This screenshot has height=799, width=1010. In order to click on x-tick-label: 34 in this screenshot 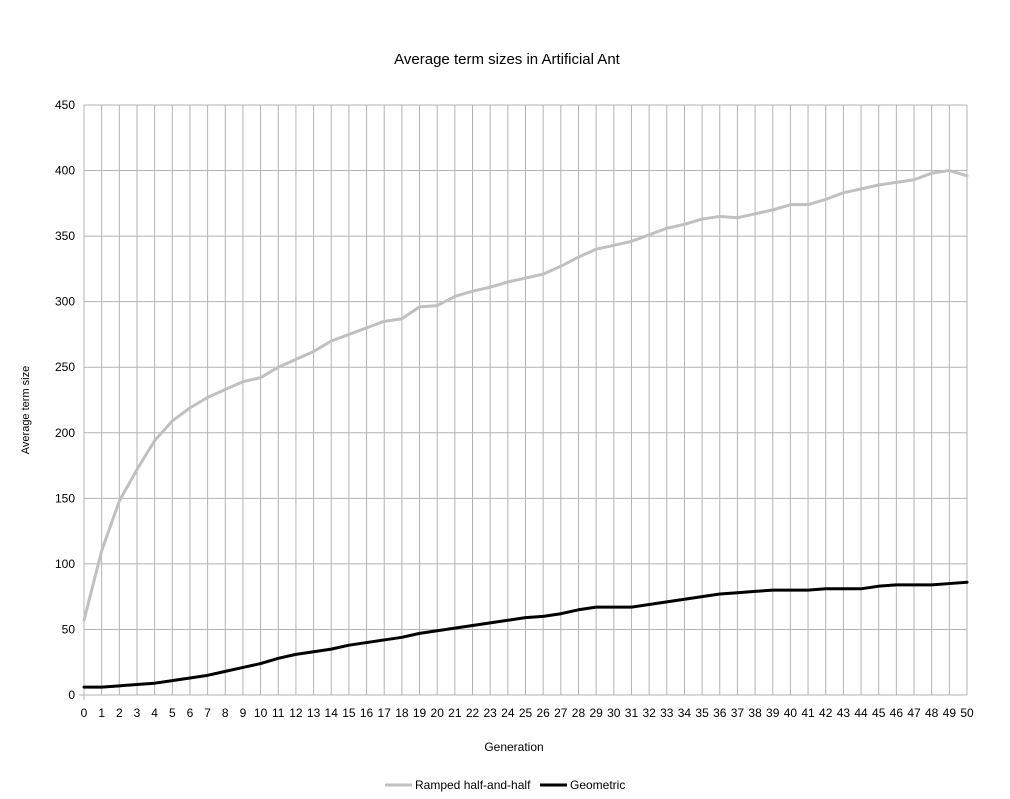, I will do `click(685, 713)`.